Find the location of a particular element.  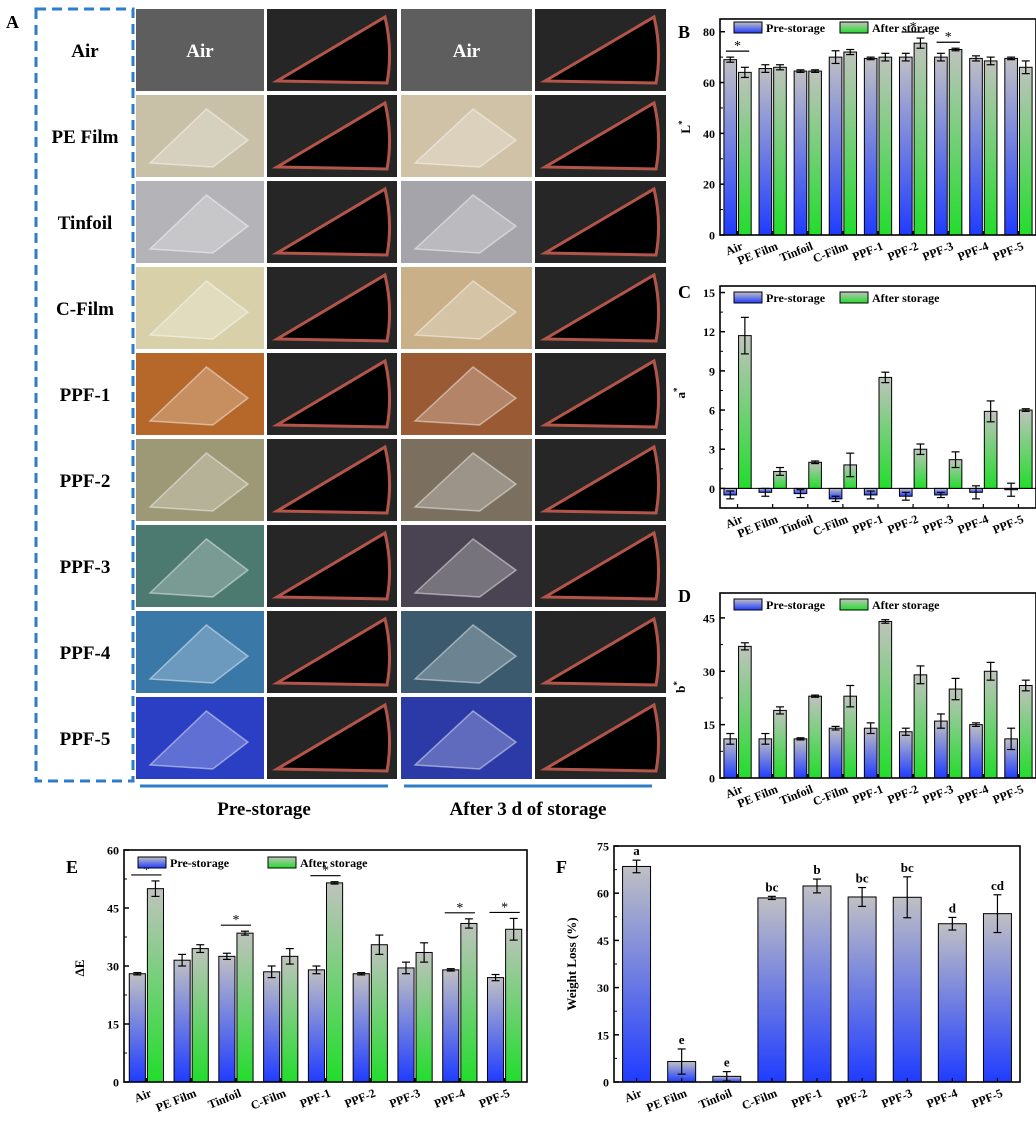

panel-letter: C is located at coordinates (684, 292).